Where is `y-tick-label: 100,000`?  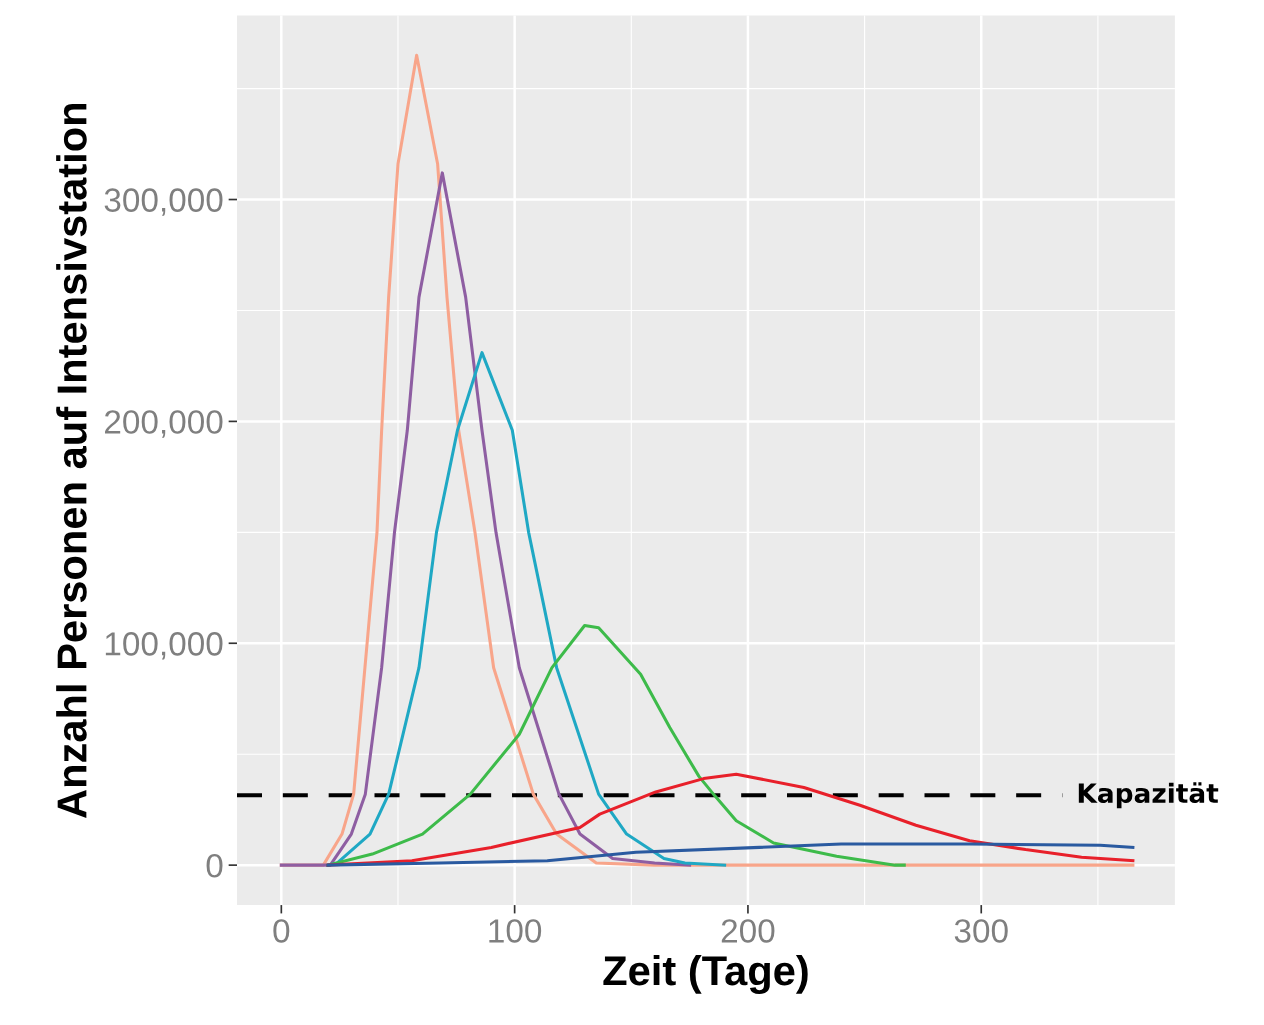 y-tick-label: 100,000 is located at coordinates (164, 646).